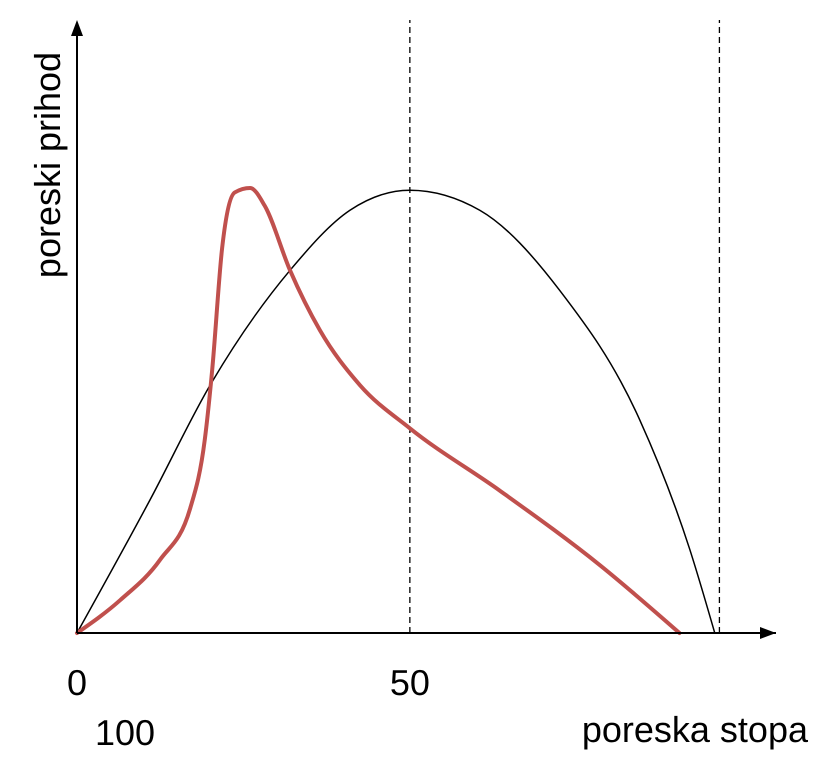 This screenshot has width=827, height=758. What do you see at coordinates (410, 682) in the screenshot?
I see `x-tick-label: 50` at bounding box center [410, 682].